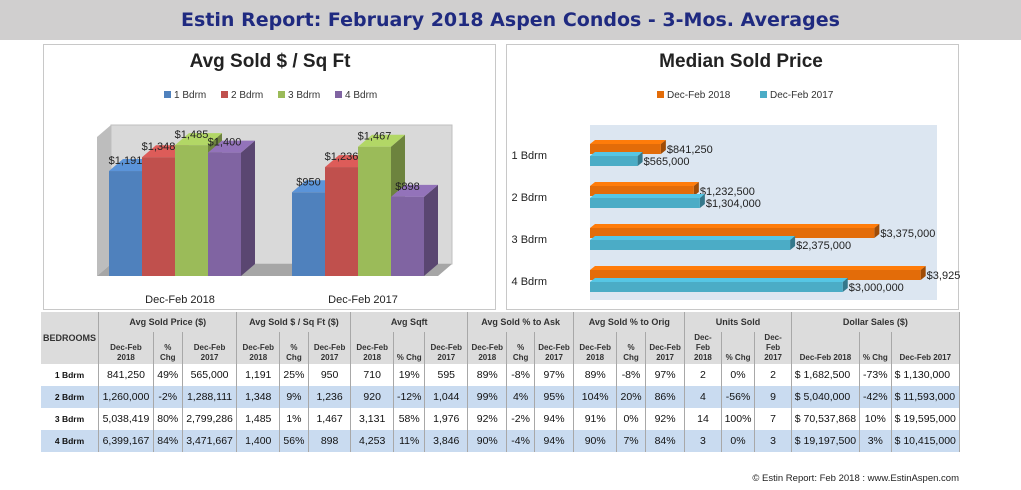 The height and width of the screenshot is (490, 1021). I want to click on row-label: 4 Bdrm, so click(70, 441).